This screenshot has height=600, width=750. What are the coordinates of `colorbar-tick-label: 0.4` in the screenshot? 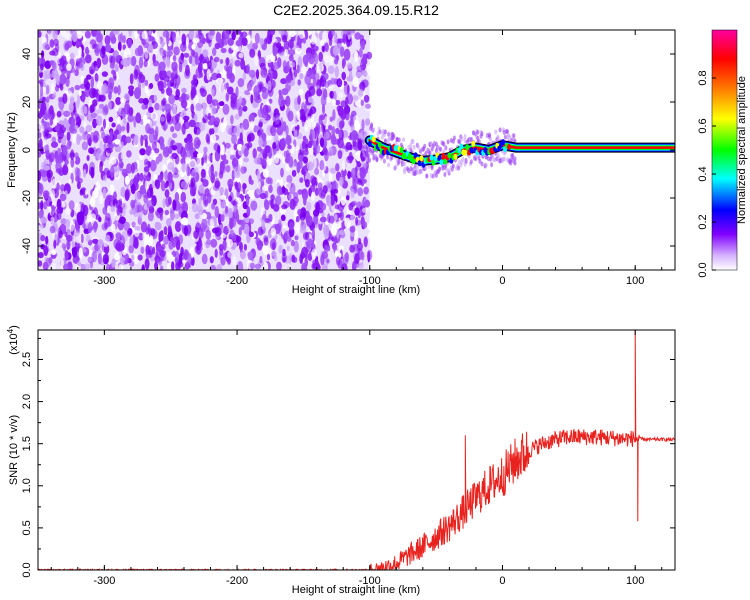 It's located at (703, 173).